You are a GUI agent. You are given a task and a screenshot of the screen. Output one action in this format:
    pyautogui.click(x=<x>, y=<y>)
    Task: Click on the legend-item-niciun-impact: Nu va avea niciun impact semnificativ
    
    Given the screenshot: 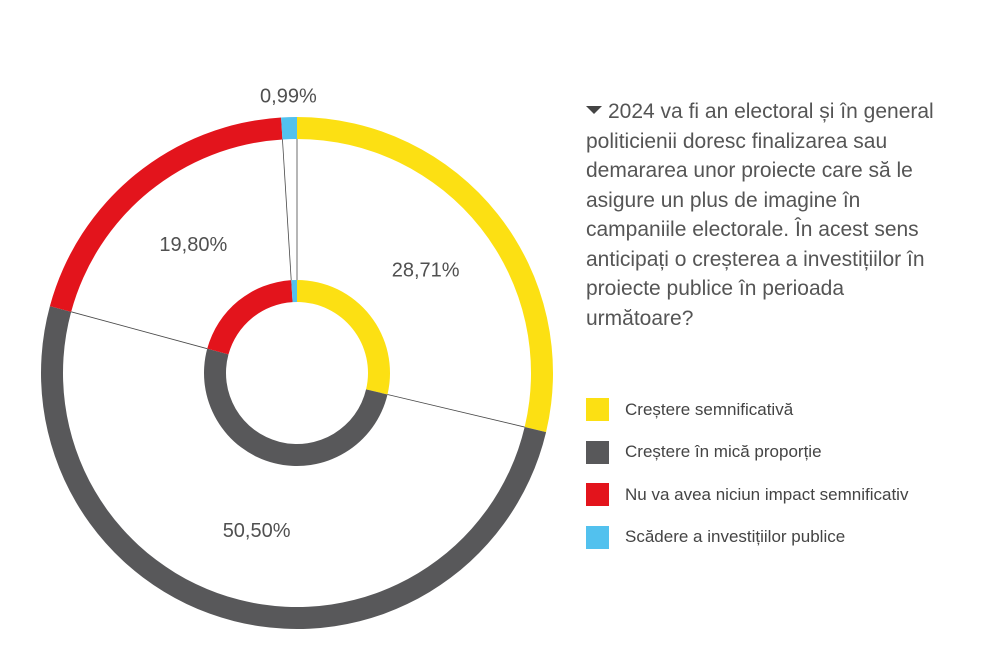 What is the action you would take?
    pyautogui.click(x=747, y=494)
    